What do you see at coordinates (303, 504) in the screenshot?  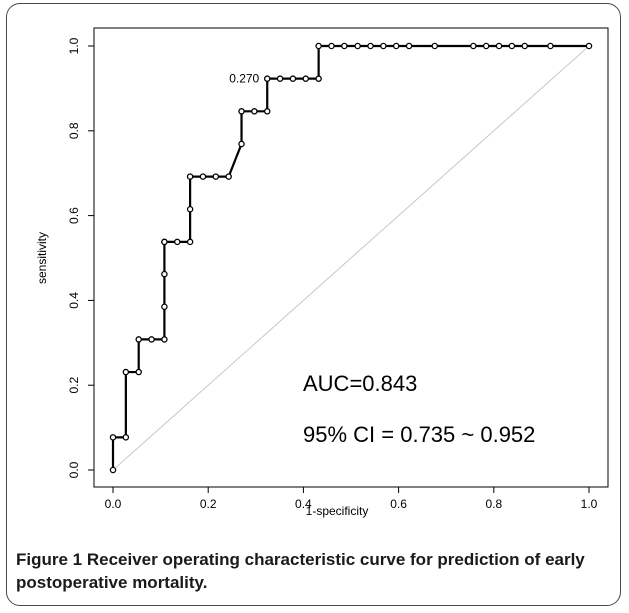 I see `x-tick-label: 0.4` at bounding box center [303, 504].